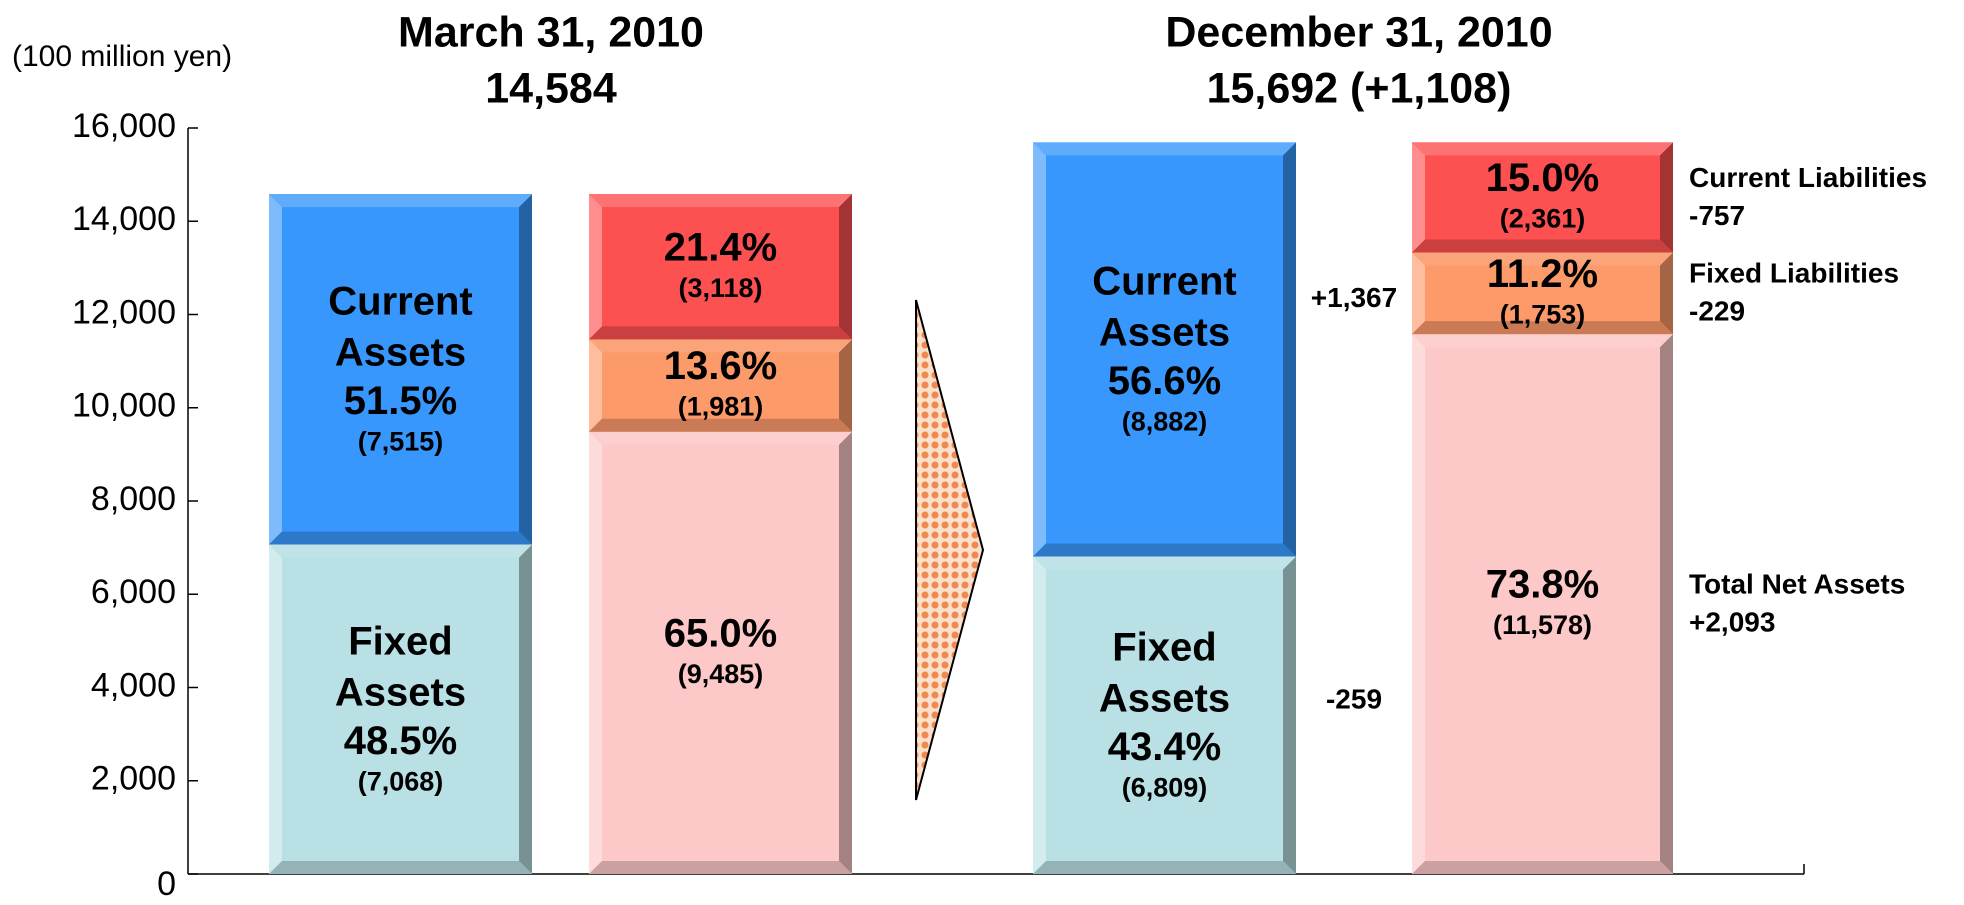 The height and width of the screenshot is (905, 1964). Describe the element at coordinates (124, 126) in the screenshot. I see `y-tick-label: 16,000` at that location.